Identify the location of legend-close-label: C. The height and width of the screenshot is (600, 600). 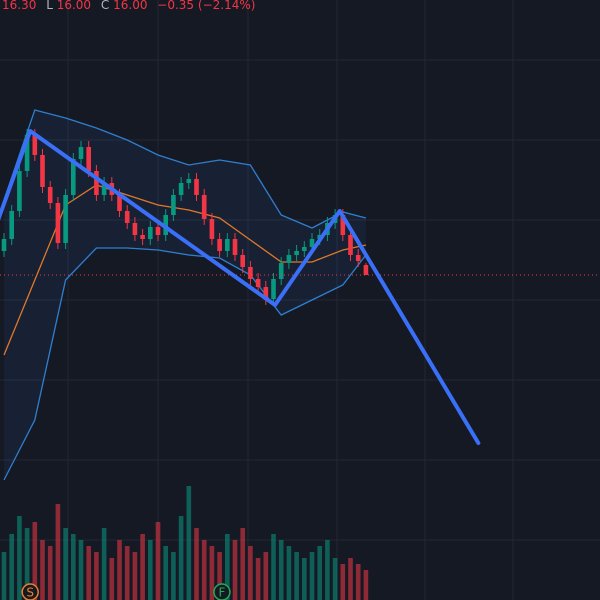
(105, 6).